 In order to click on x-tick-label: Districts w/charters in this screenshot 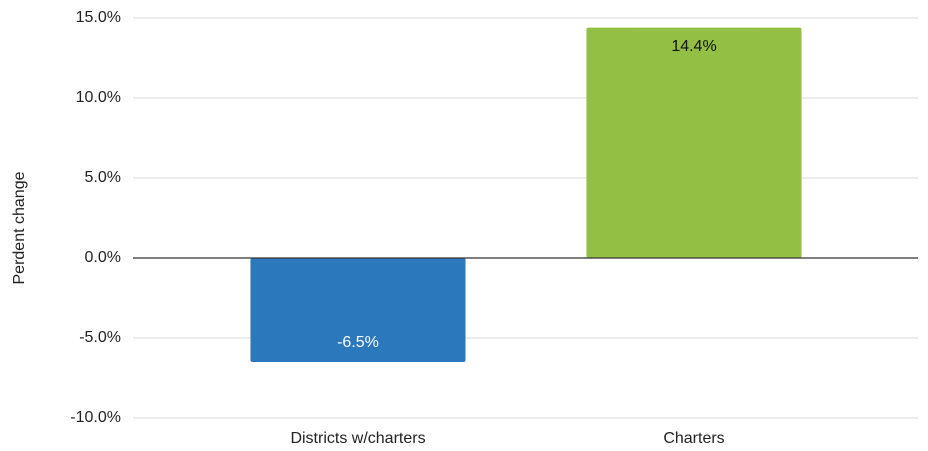, I will do `click(357, 438)`.